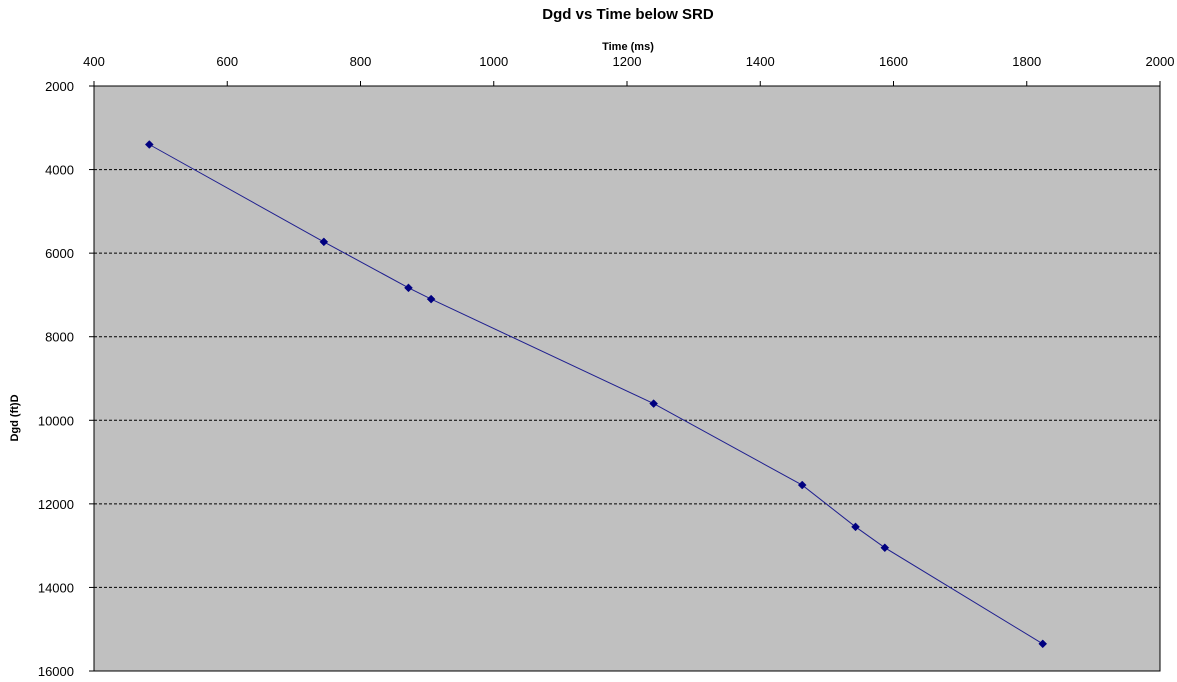  I want to click on y-tick-label: 8000, so click(59, 337).